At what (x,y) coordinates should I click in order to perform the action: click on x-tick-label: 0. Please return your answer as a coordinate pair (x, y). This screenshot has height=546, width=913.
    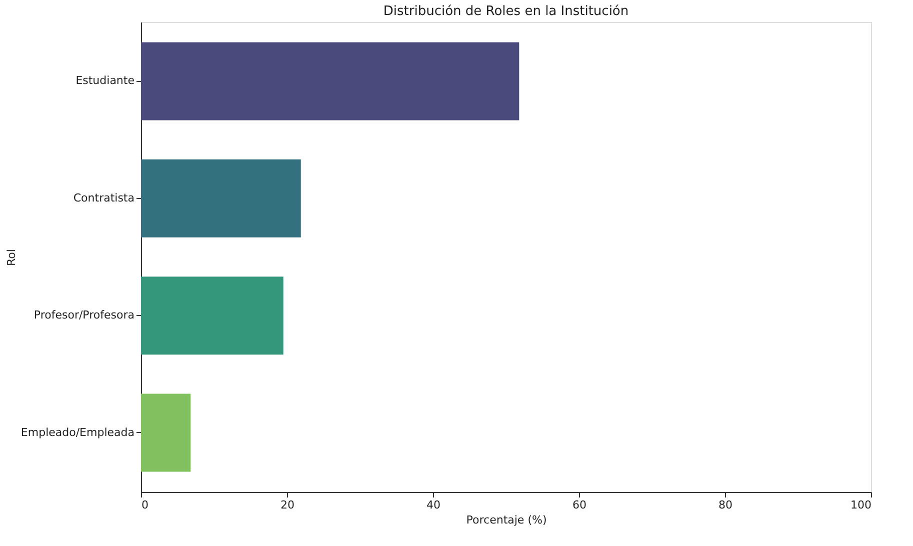
    Looking at the image, I should click on (145, 505).